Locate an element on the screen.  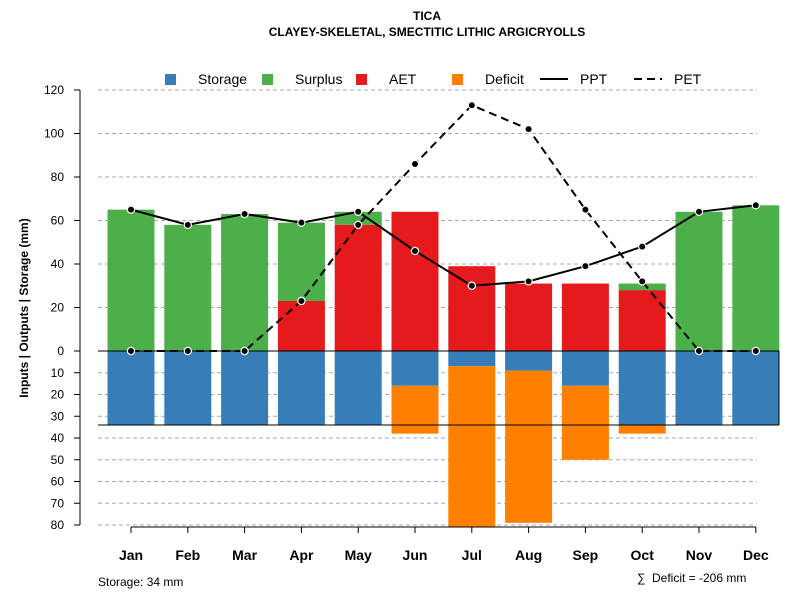
x-tick-label: Dec is located at coordinates (756, 555).